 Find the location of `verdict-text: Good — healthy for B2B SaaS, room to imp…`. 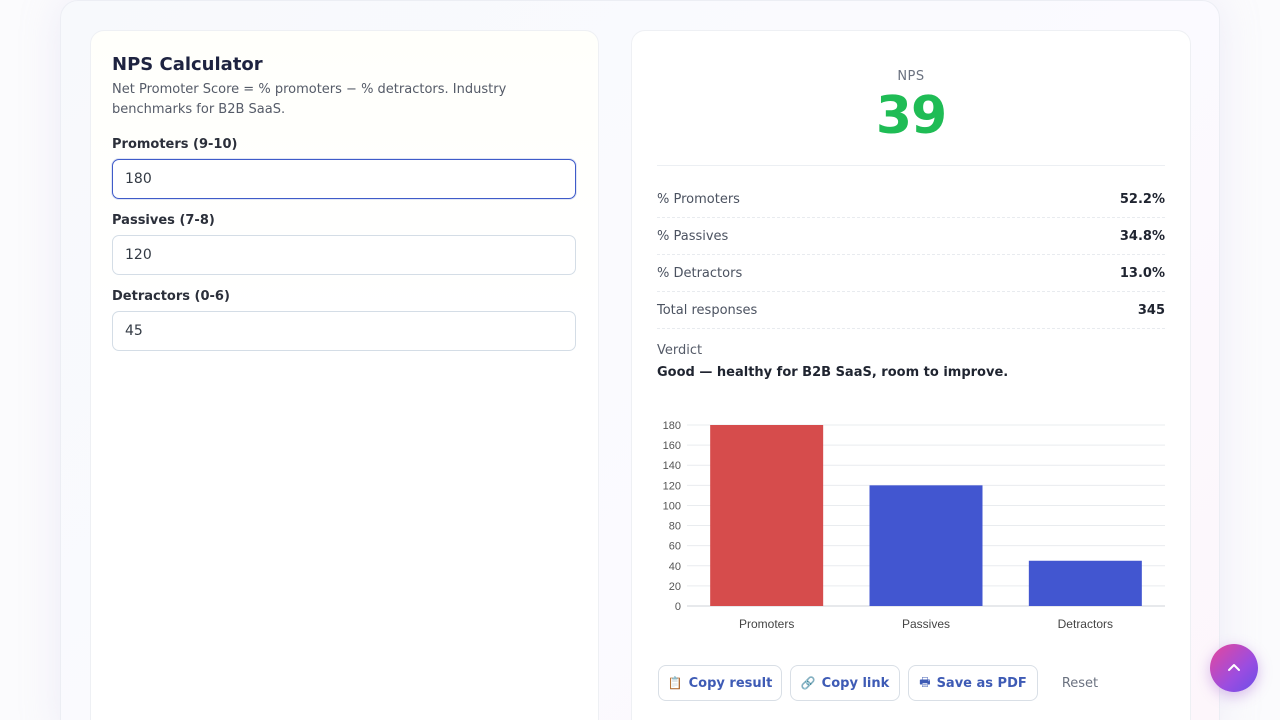

verdict-text: Good — healthy for B2B SaaS, room to imp… is located at coordinates (833, 372).